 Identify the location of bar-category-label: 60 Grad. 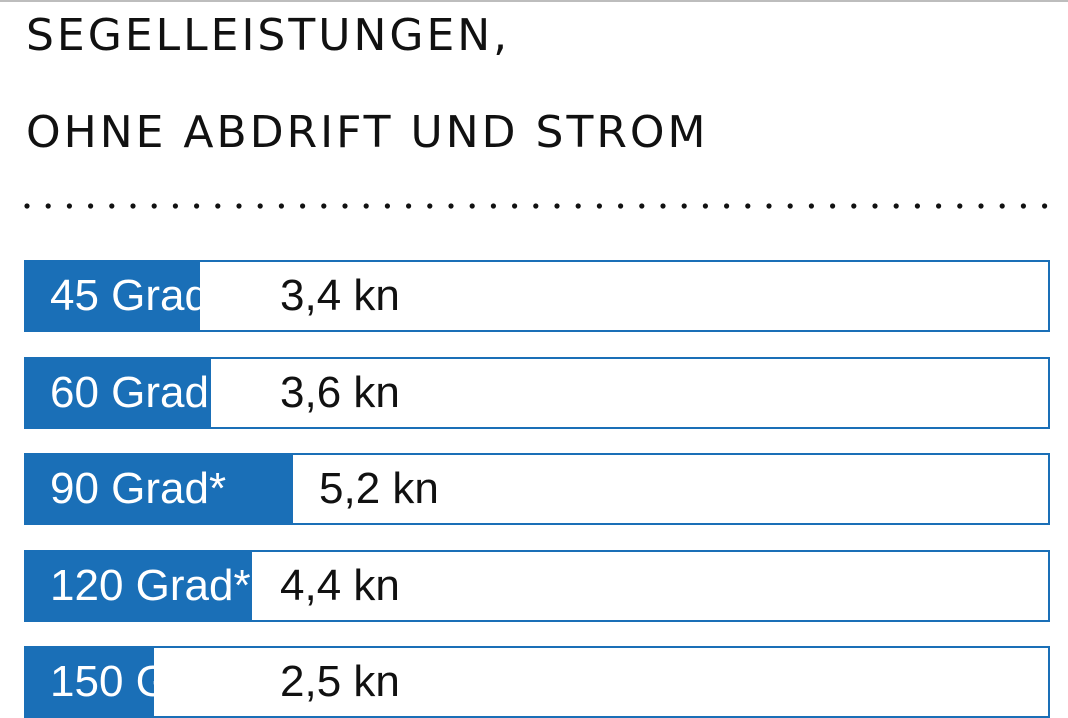
(129, 392).